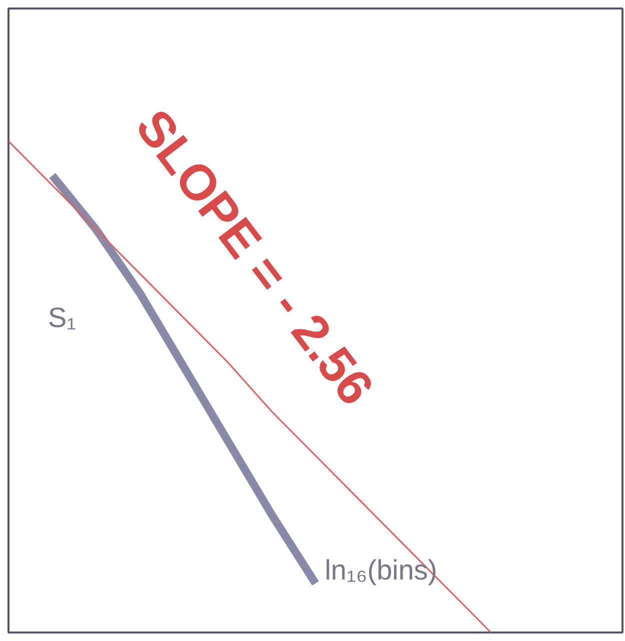 Image resolution: width=625 pixels, height=641 pixels. Describe the element at coordinates (62, 317) in the screenshot. I see `y-axis-title: S₁` at that location.